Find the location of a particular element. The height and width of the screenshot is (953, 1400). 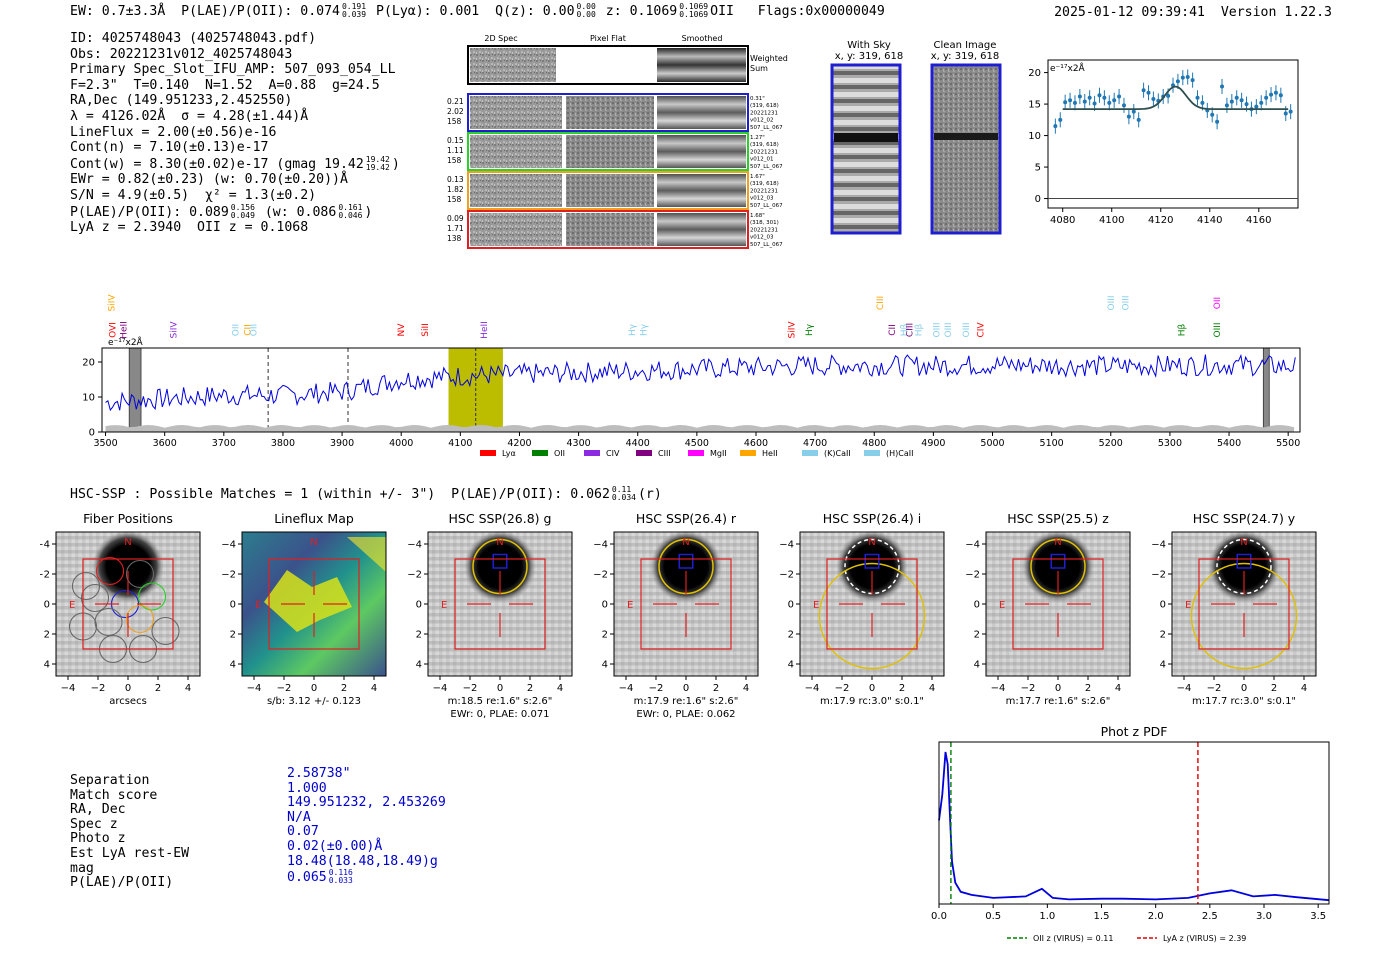

line-label-bottom: NV is located at coordinates (402, 330).